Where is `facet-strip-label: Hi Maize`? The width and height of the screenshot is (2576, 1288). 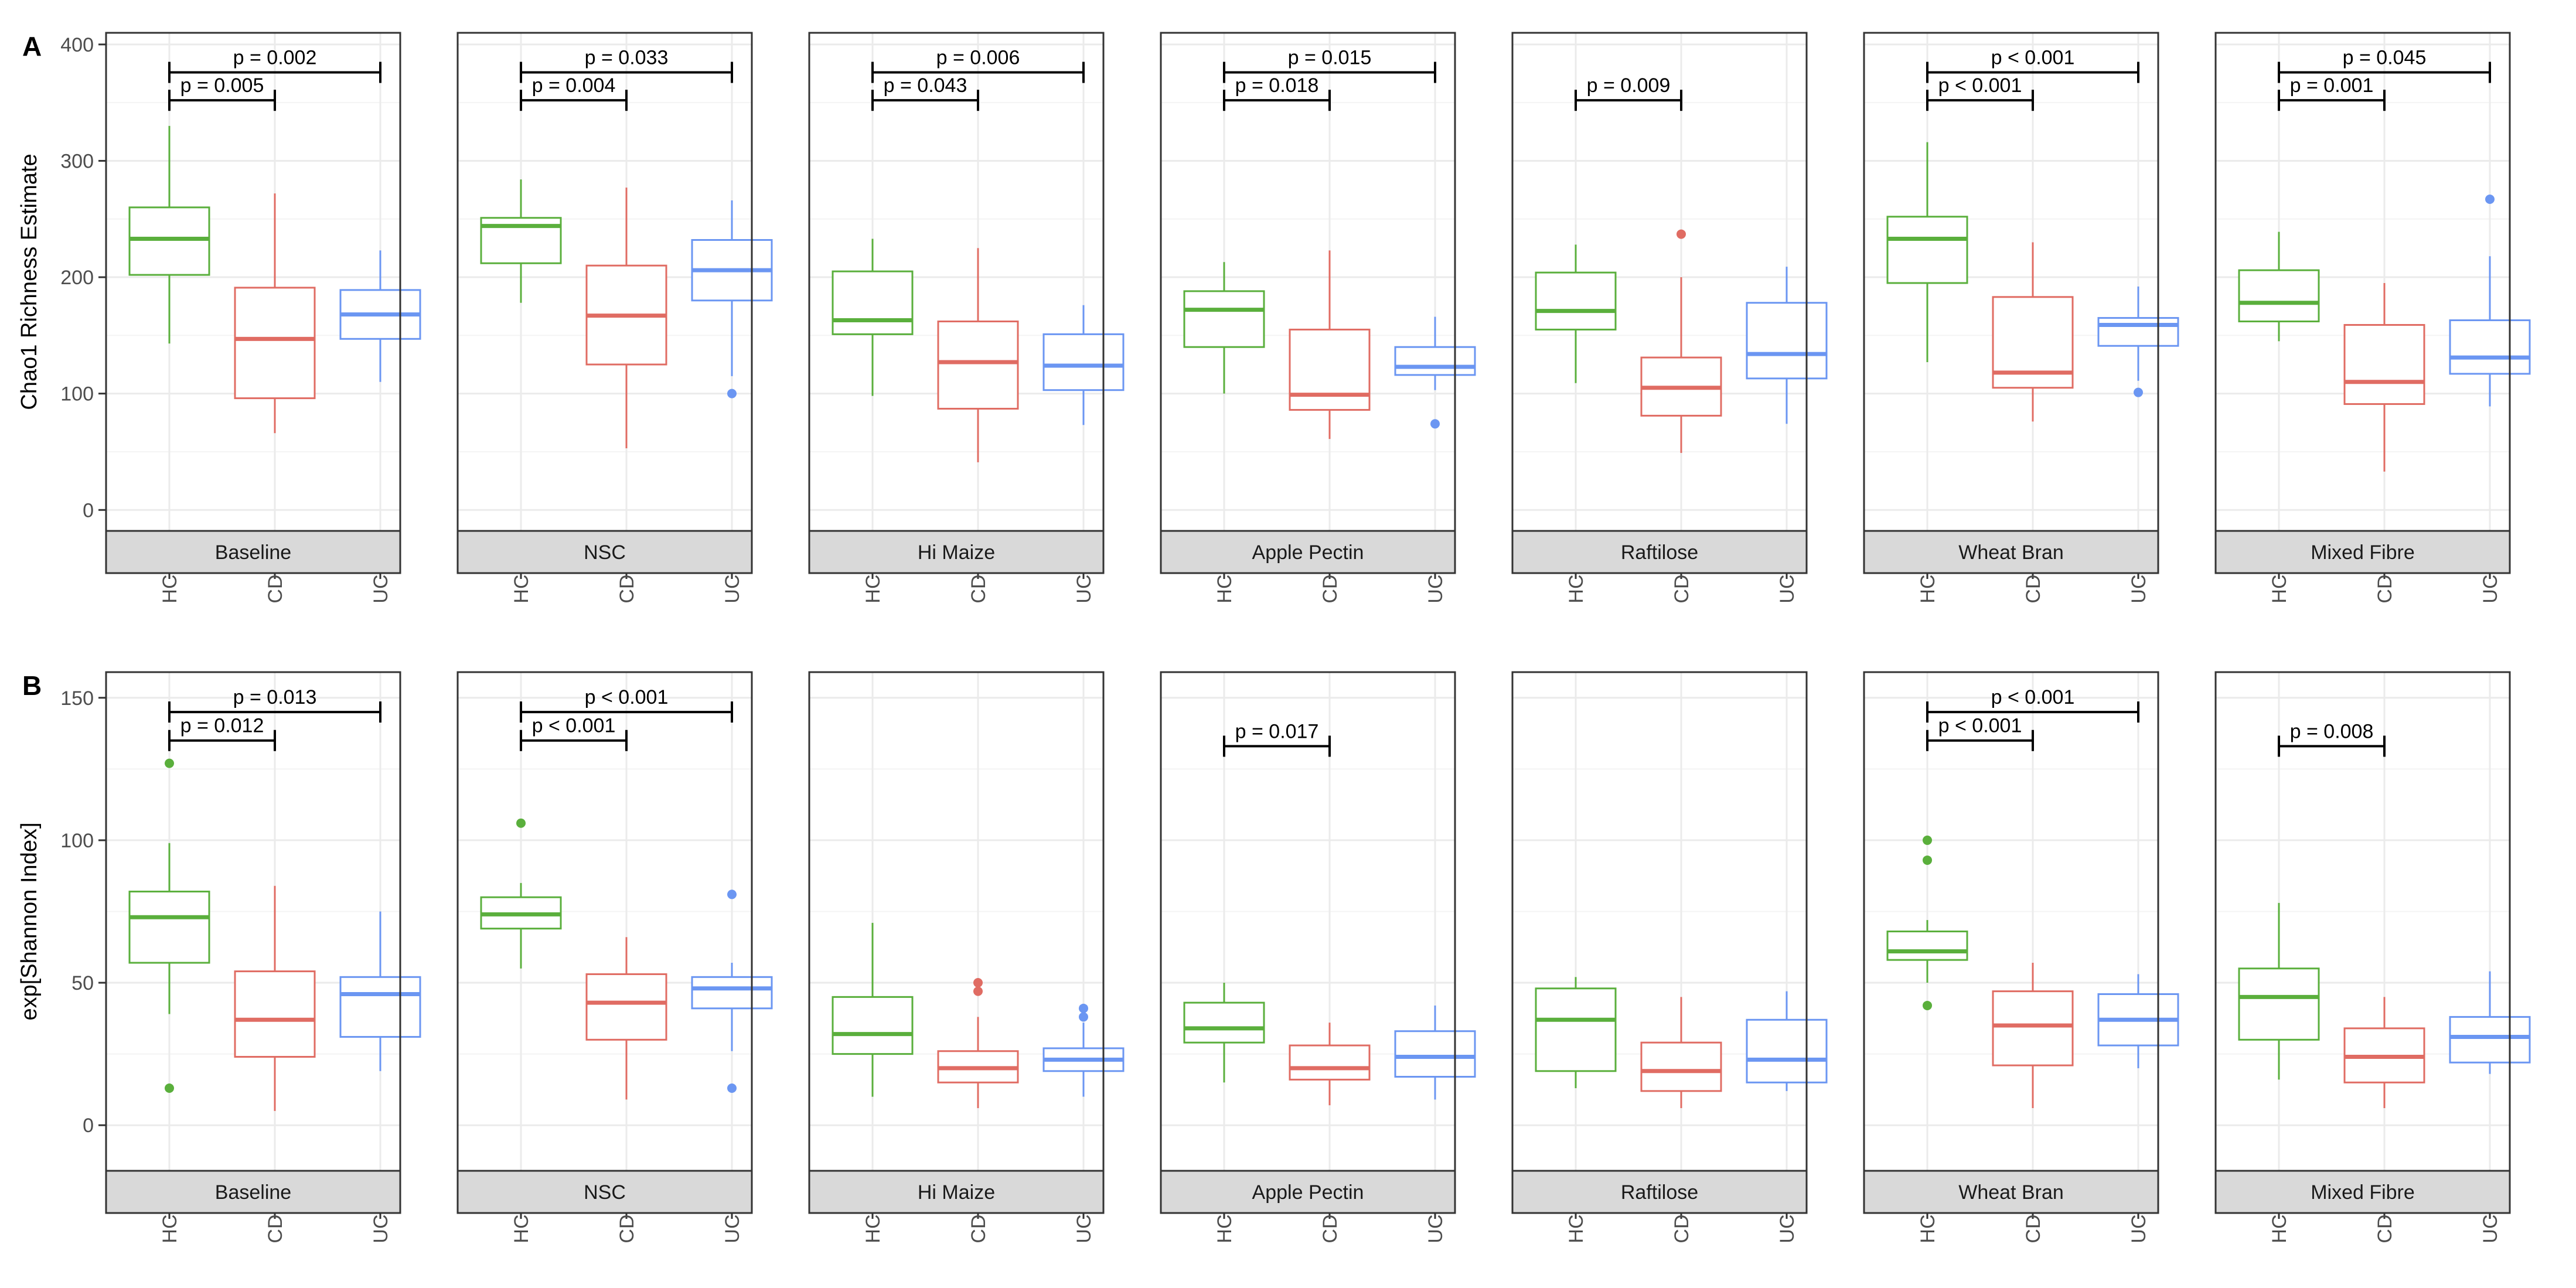 facet-strip-label: Hi Maize is located at coordinates (956, 552).